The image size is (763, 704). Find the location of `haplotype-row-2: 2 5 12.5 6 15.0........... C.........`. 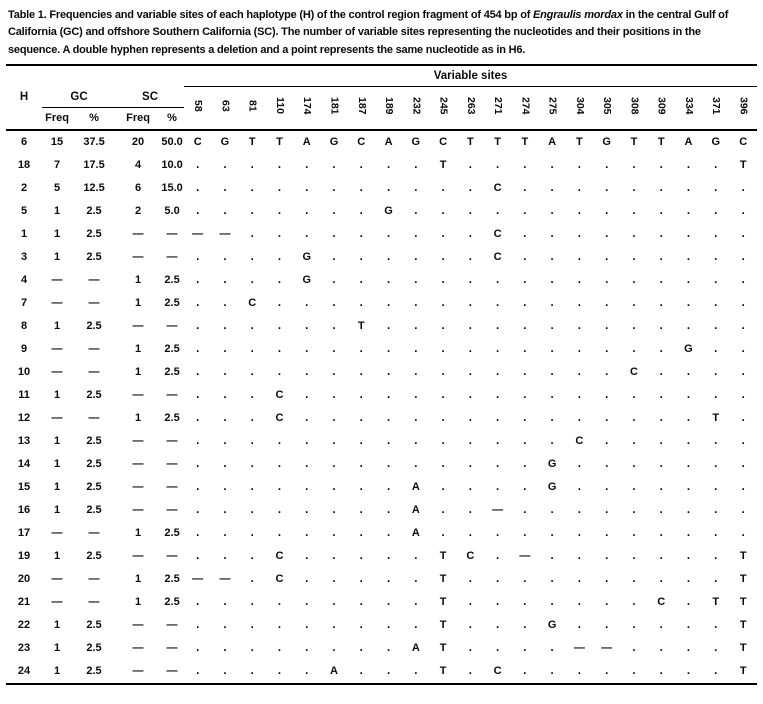

haplotype-row-2: 2 5 12.5 6 15.0........... C......... is located at coordinates (381, 188).